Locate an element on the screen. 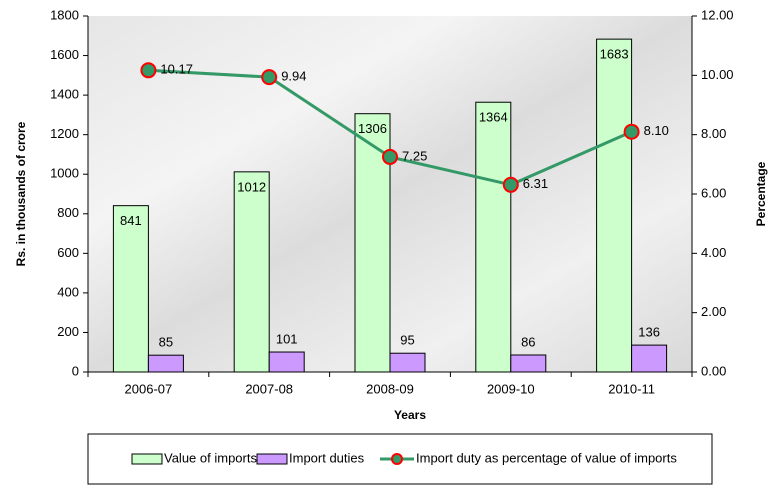  y-tick-label: 200 is located at coordinates (68, 331).